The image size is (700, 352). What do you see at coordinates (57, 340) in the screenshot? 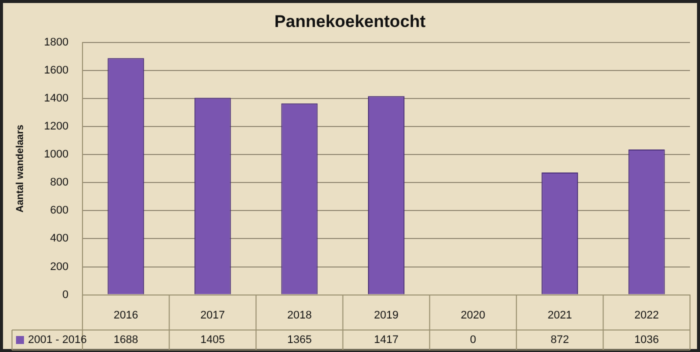
I see `legend-label: 2001 - 2016` at bounding box center [57, 340].